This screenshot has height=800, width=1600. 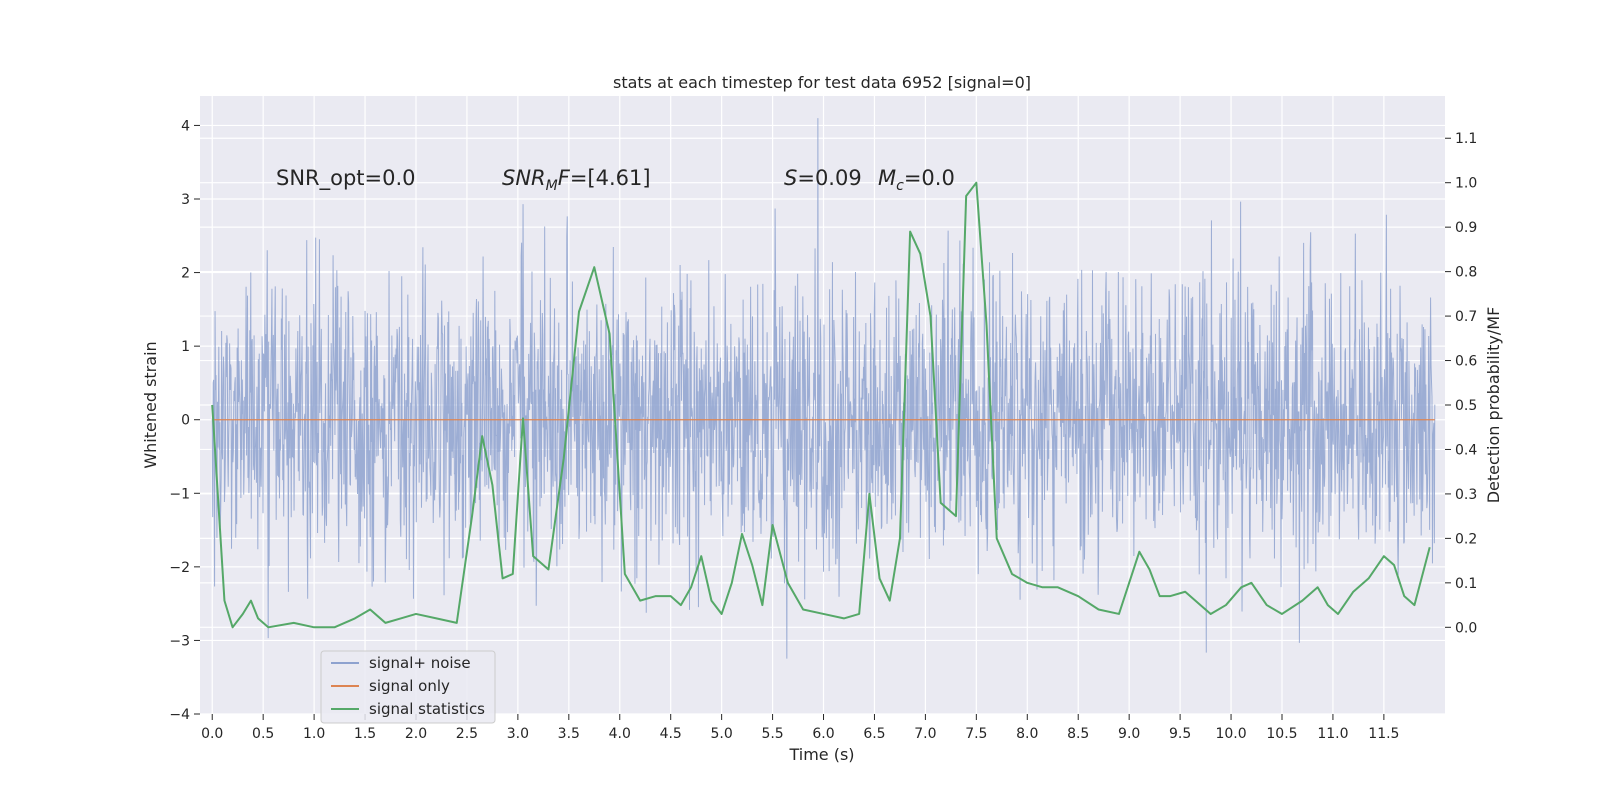 I want to click on y2-tick-label-5: 0.5, so click(x=1466, y=406).